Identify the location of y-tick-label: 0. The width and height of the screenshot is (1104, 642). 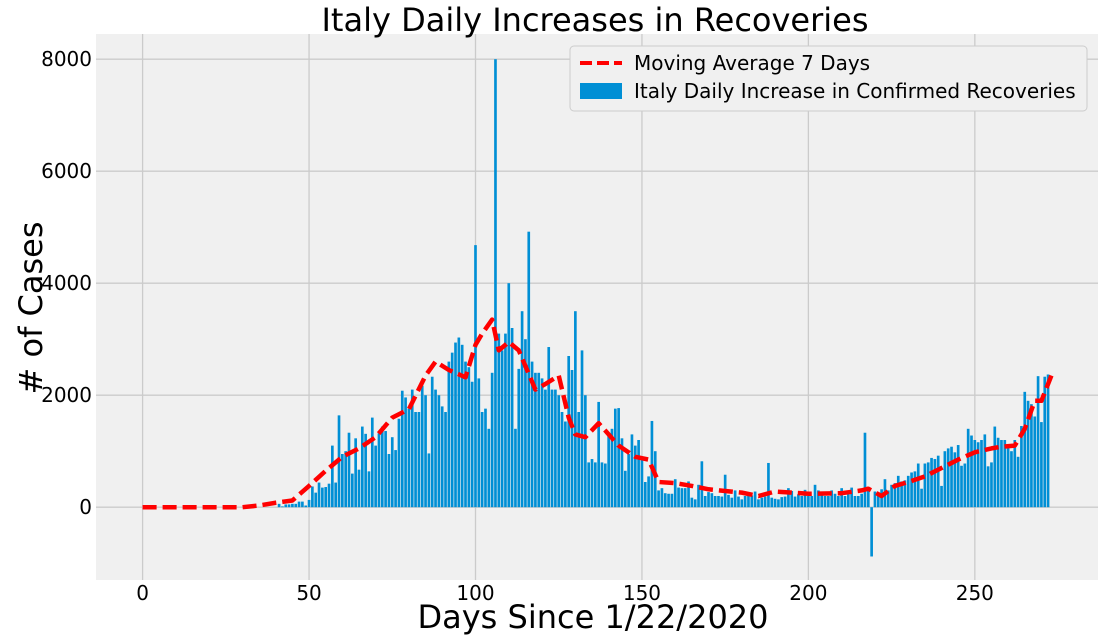
(85, 507).